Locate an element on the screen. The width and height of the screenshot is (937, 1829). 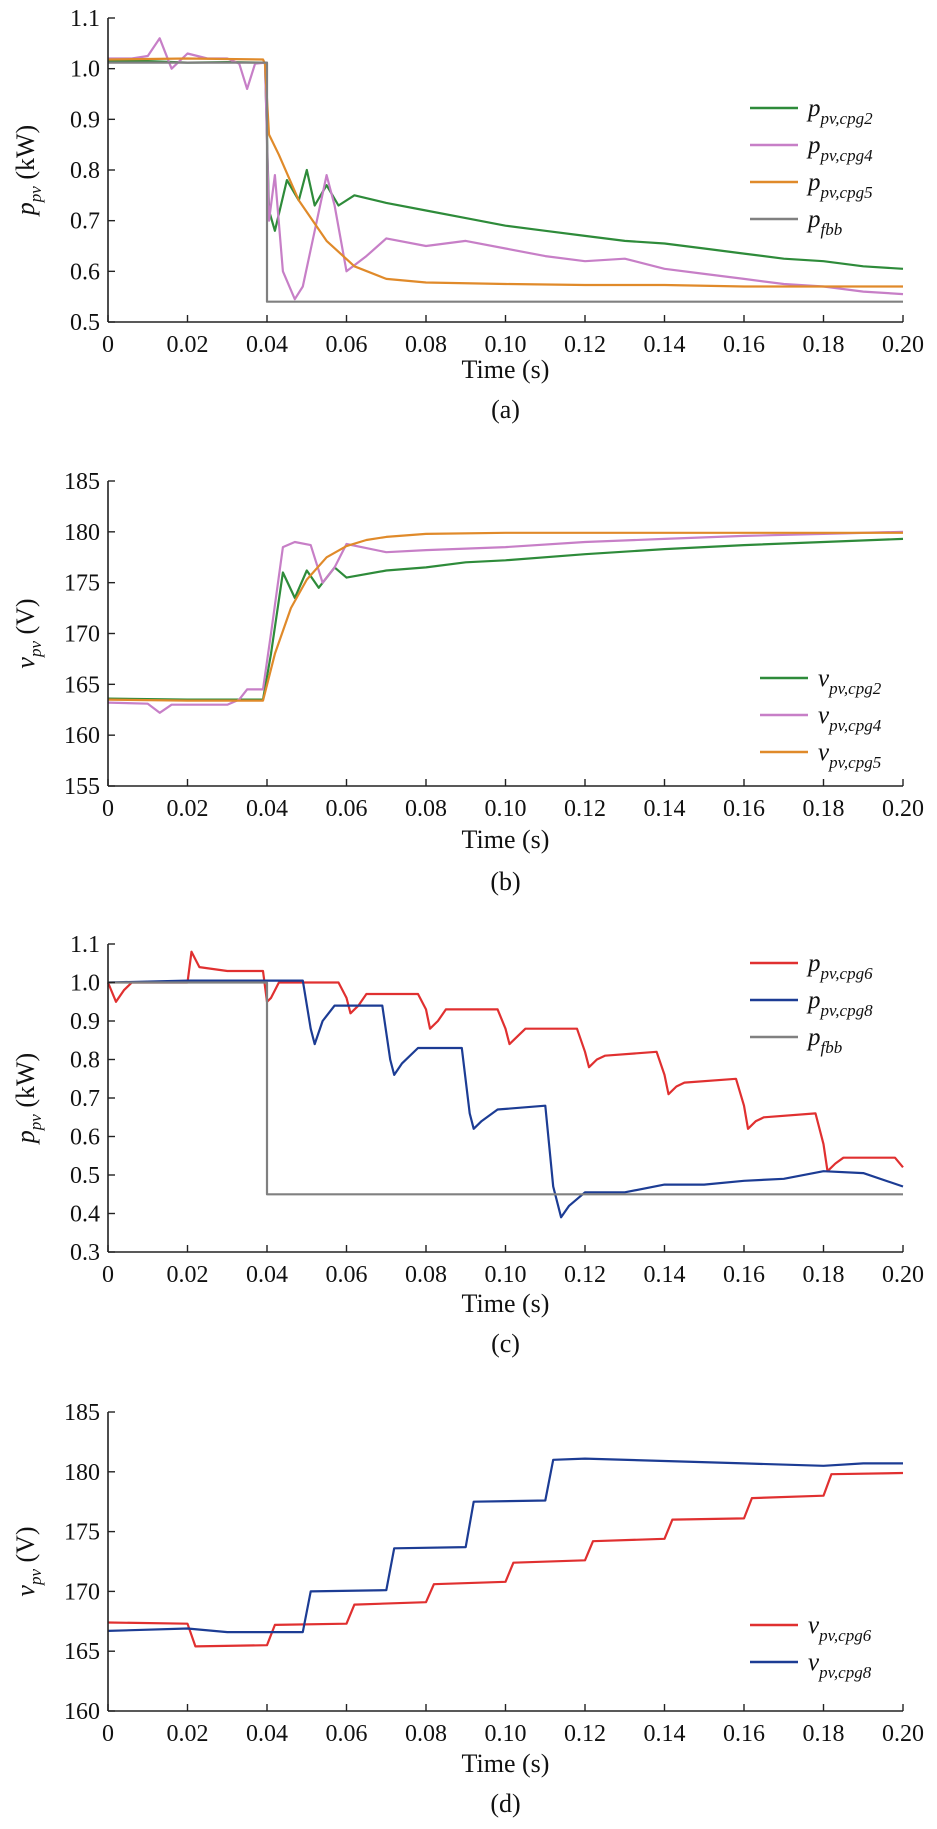
y-tick-label: 1.1 is located at coordinates (85, 19).